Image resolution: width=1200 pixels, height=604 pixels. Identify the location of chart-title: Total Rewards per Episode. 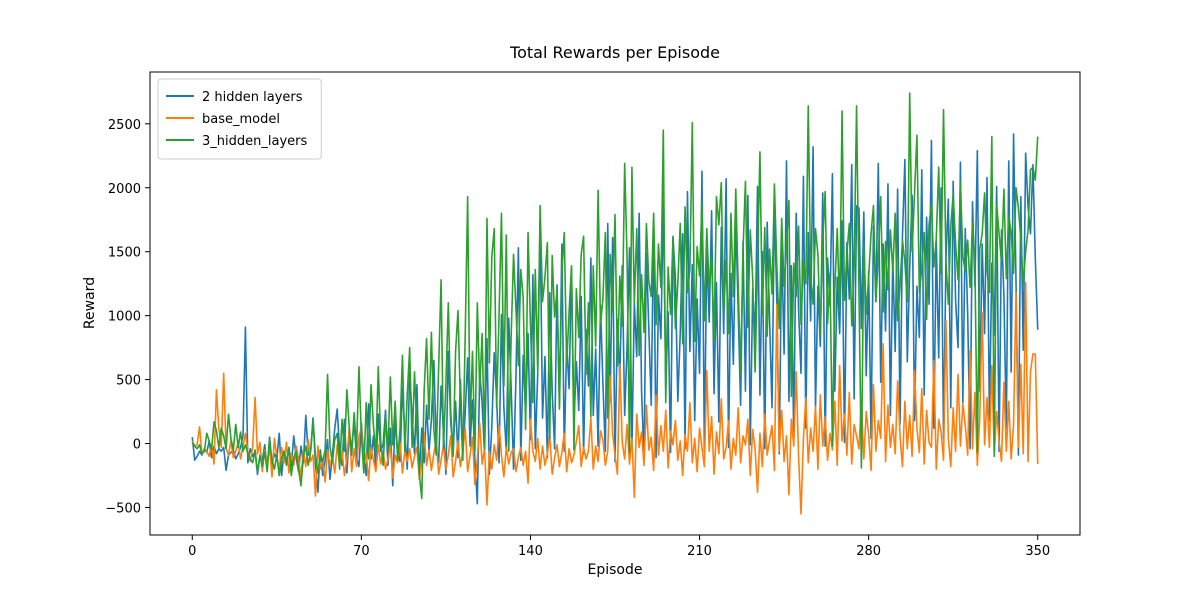
(614, 52).